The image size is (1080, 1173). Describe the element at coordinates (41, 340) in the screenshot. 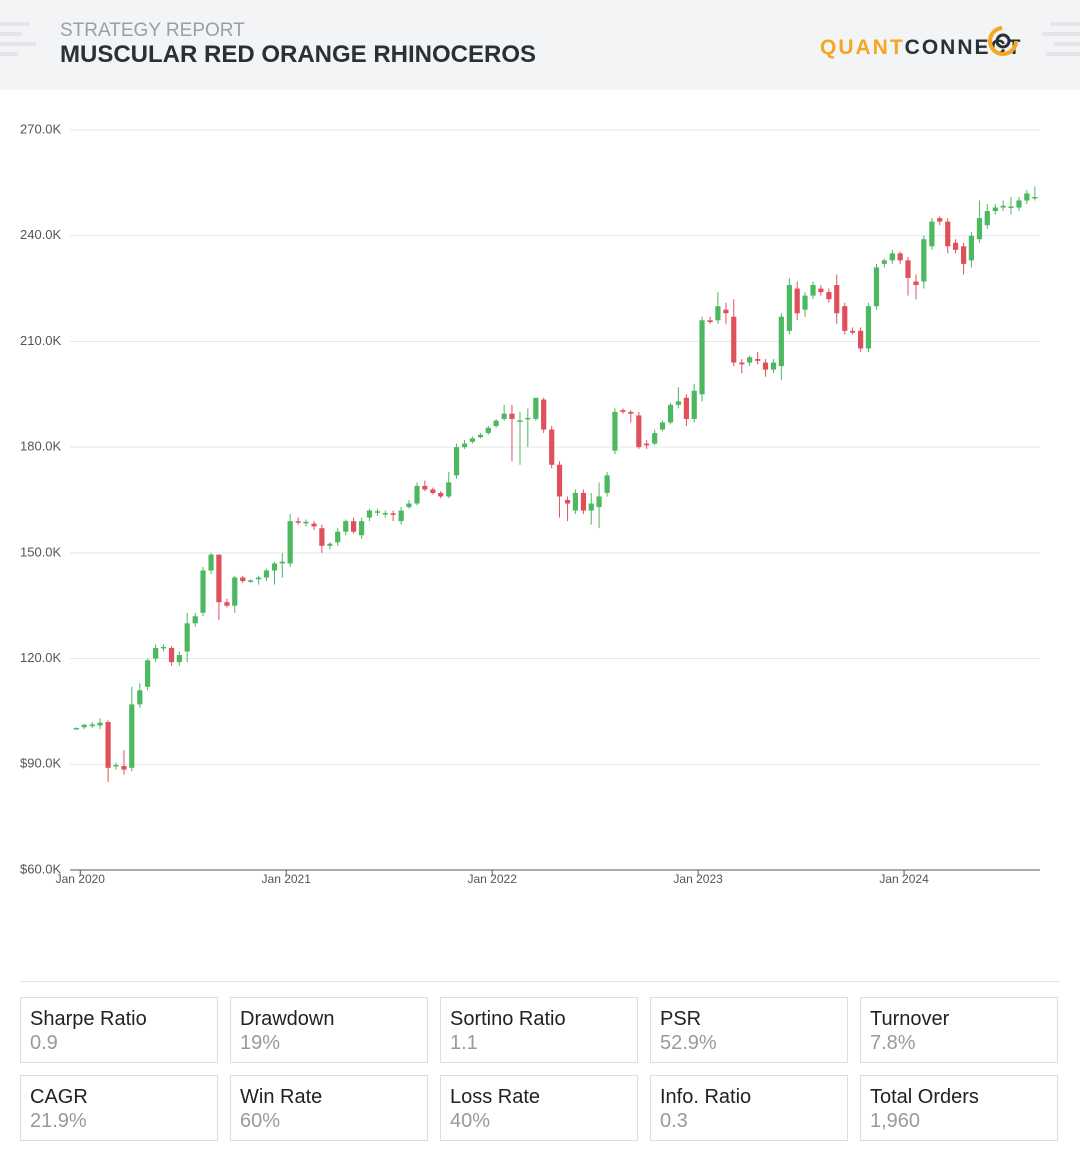

I see `y-tick-label: 210.0K` at that location.